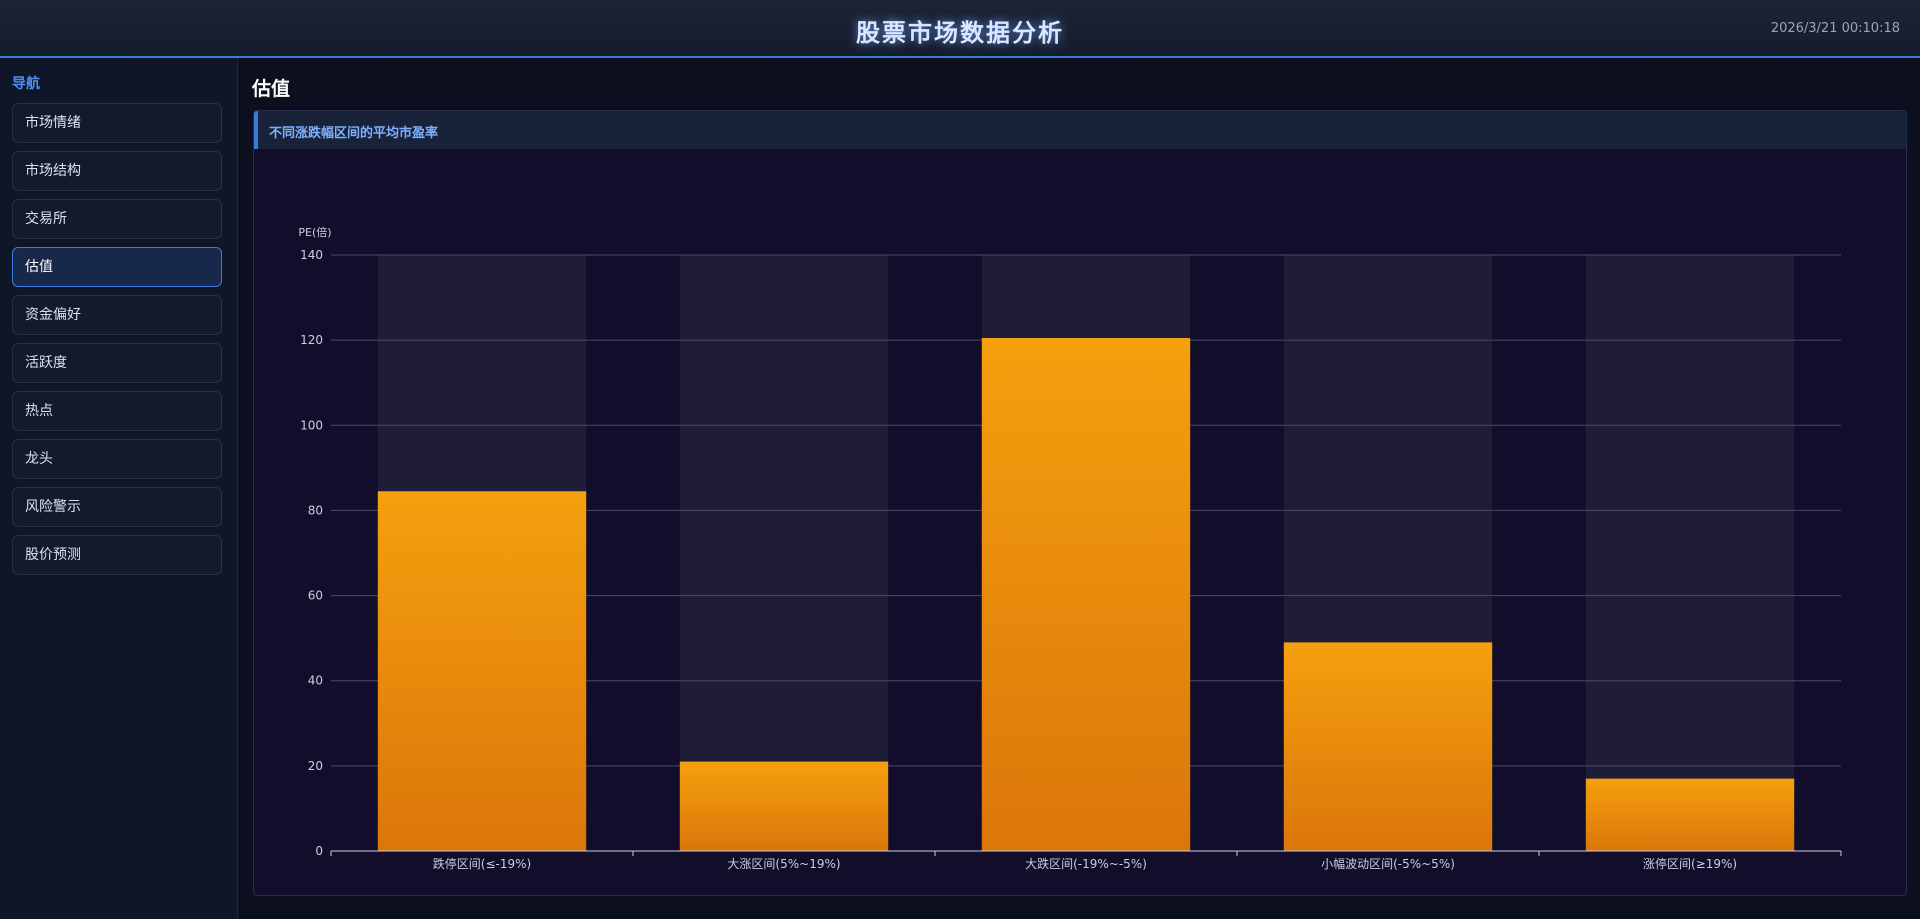 The height and width of the screenshot is (919, 1920). I want to click on nav-item-valuation: 估值, so click(117, 267).